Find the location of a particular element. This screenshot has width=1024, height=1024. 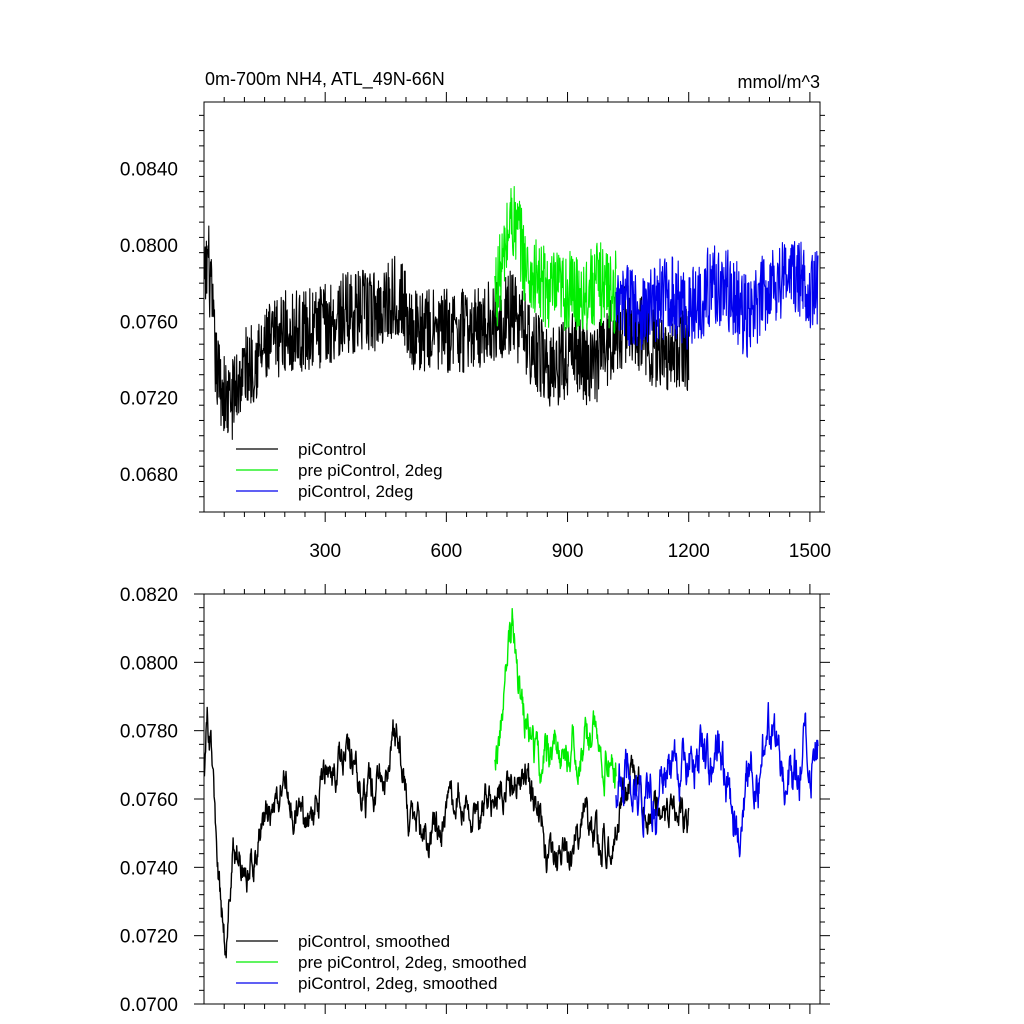

legend-label-picontrol: piControl is located at coordinates (332, 449).